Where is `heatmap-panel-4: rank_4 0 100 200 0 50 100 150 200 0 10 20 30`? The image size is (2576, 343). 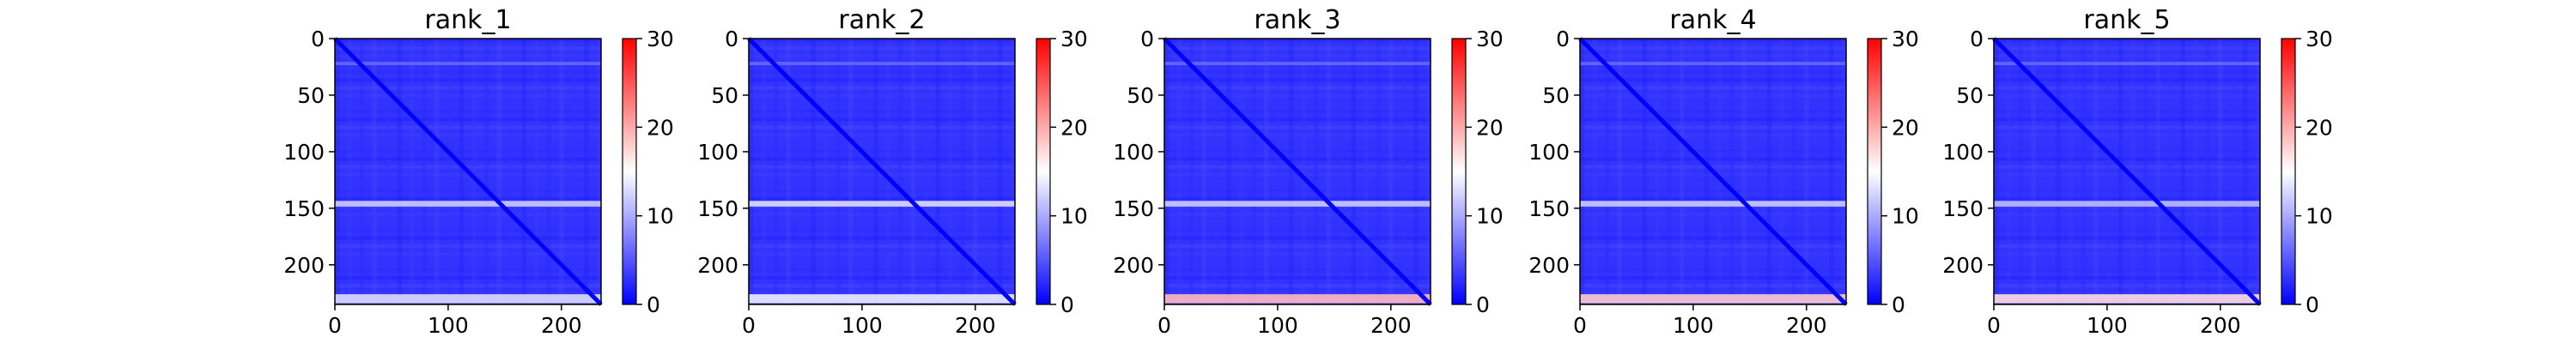 heatmap-panel-4: rank_4 0 100 200 0 50 100 150 200 0 10 20 30 is located at coordinates (1723, 171).